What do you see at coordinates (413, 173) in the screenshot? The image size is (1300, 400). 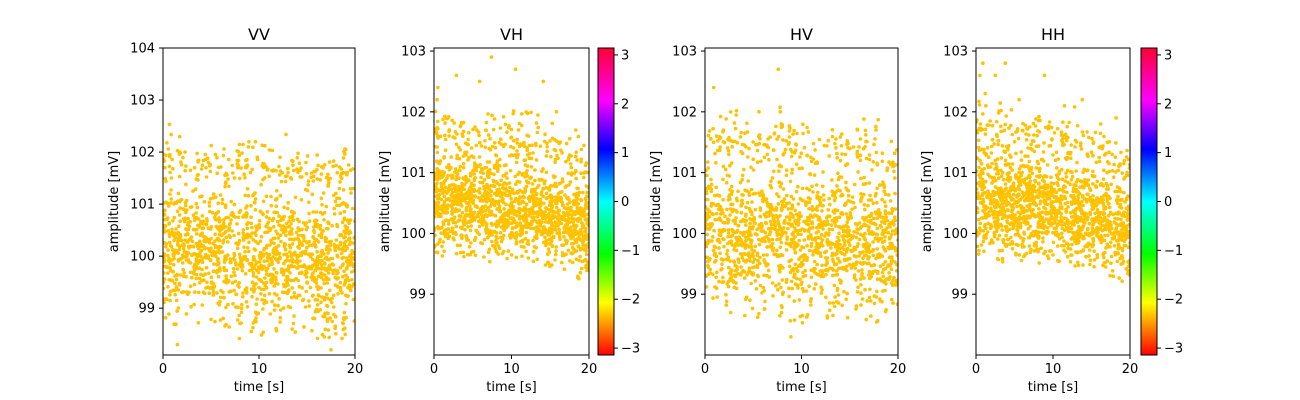 I see `y-tick-label: 101` at bounding box center [413, 173].